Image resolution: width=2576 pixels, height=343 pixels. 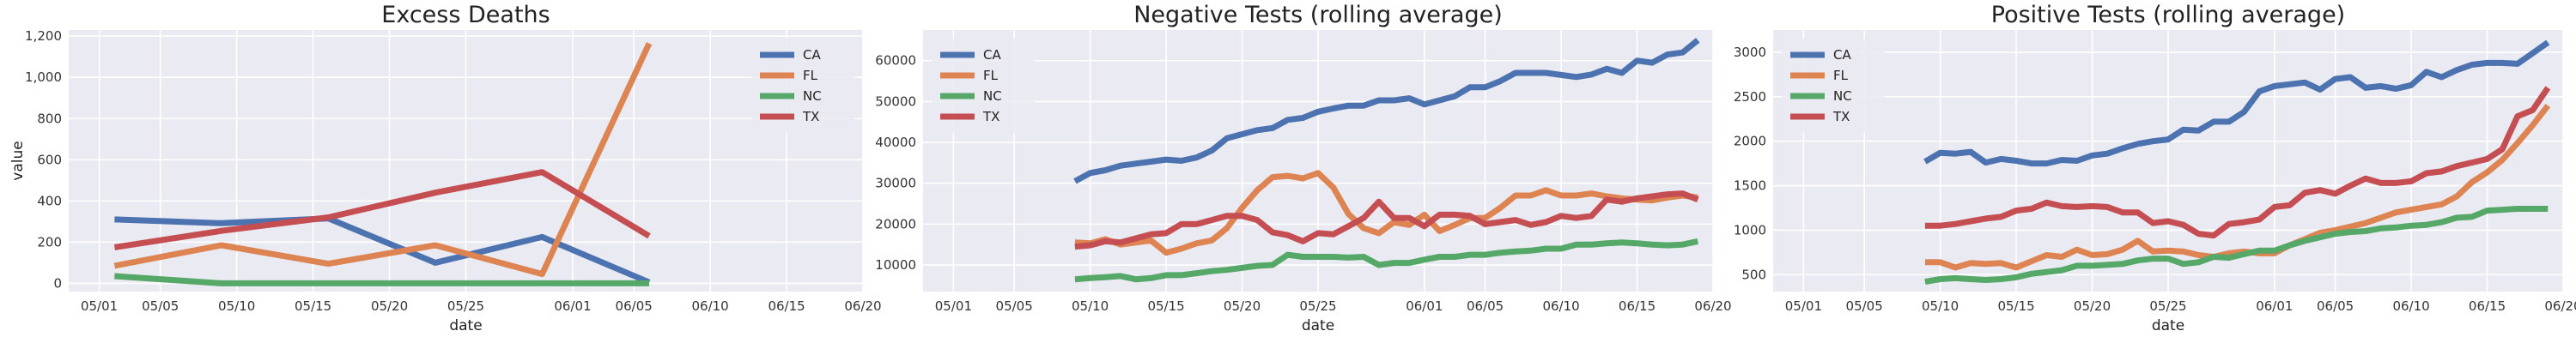 What do you see at coordinates (466, 15) in the screenshot?
I see `chart-title: Excess Deaths` at bounding box center [466, 15].